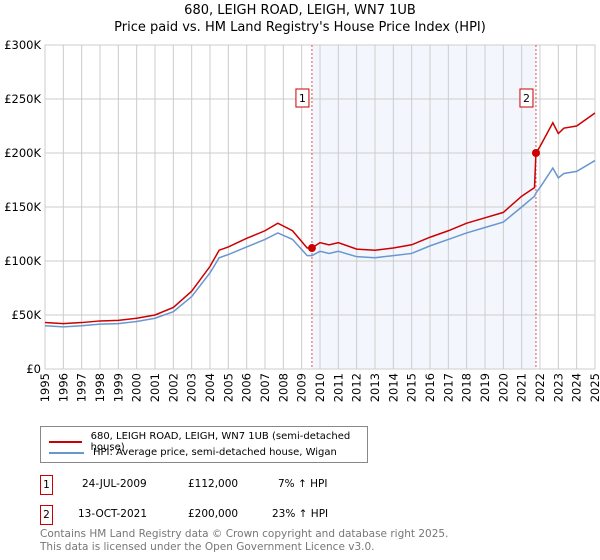 The height and width of the screenshot is (560, 600). What do you see at coordinates (393, 387) in the screenshot?
I see `x-tick-label: 2014` at bounding box center [393, 387].